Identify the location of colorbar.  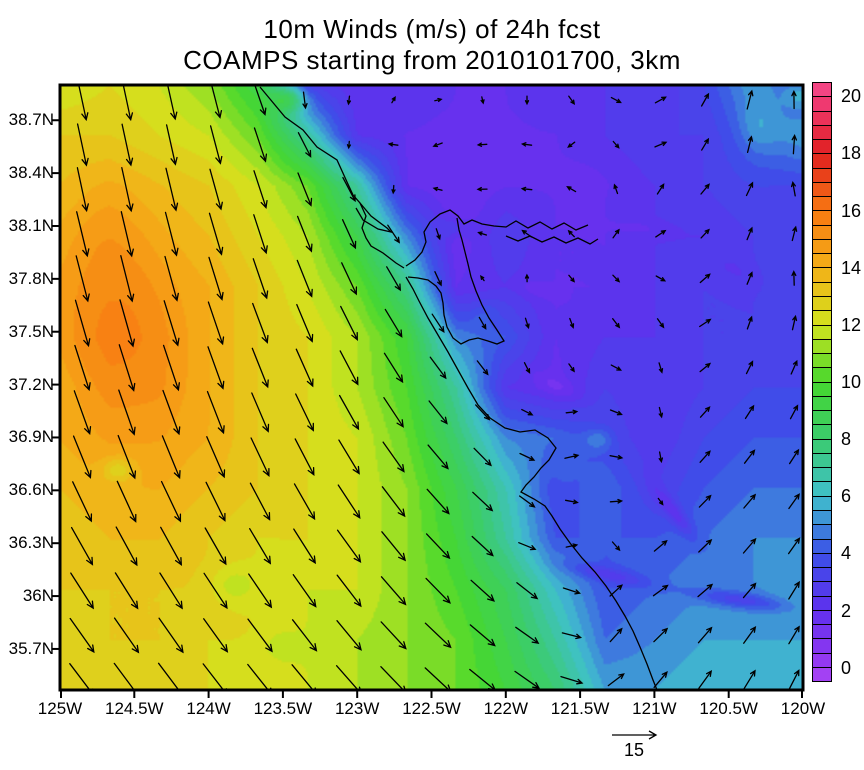
(822, 382).